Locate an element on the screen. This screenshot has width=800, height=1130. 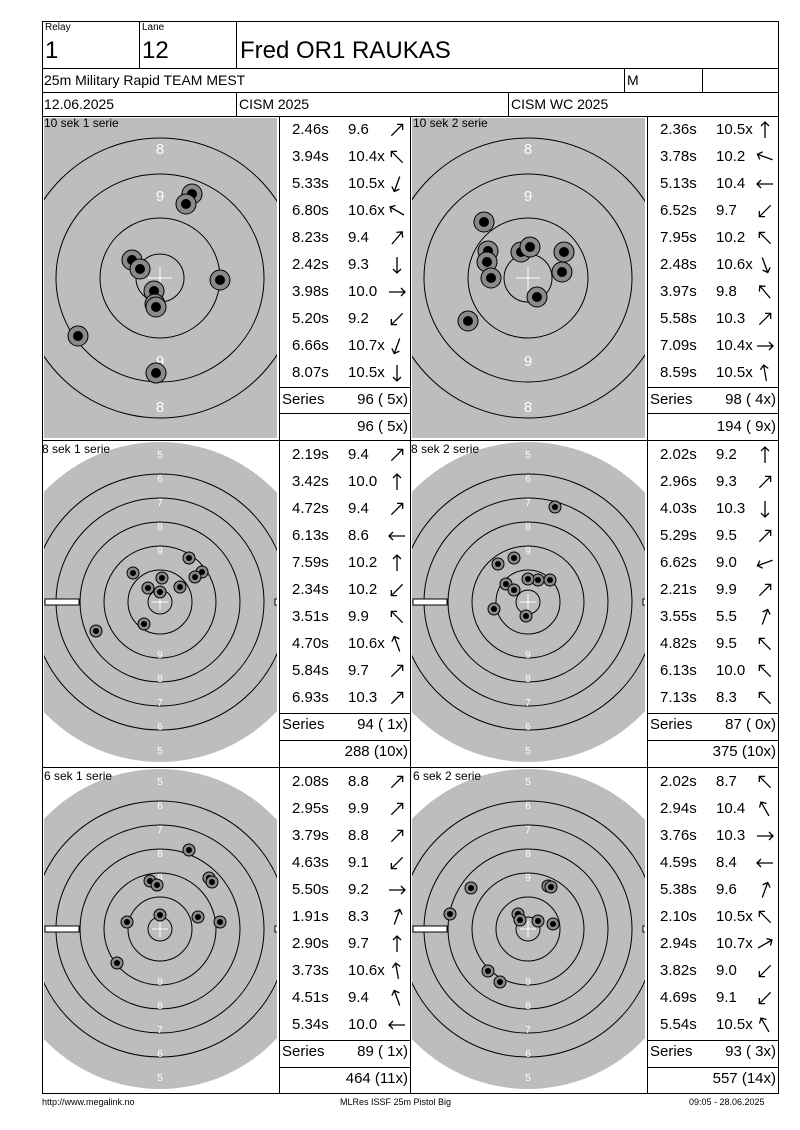
cumulative-total: 557 (14x) is located at coordinates (744, 1078).